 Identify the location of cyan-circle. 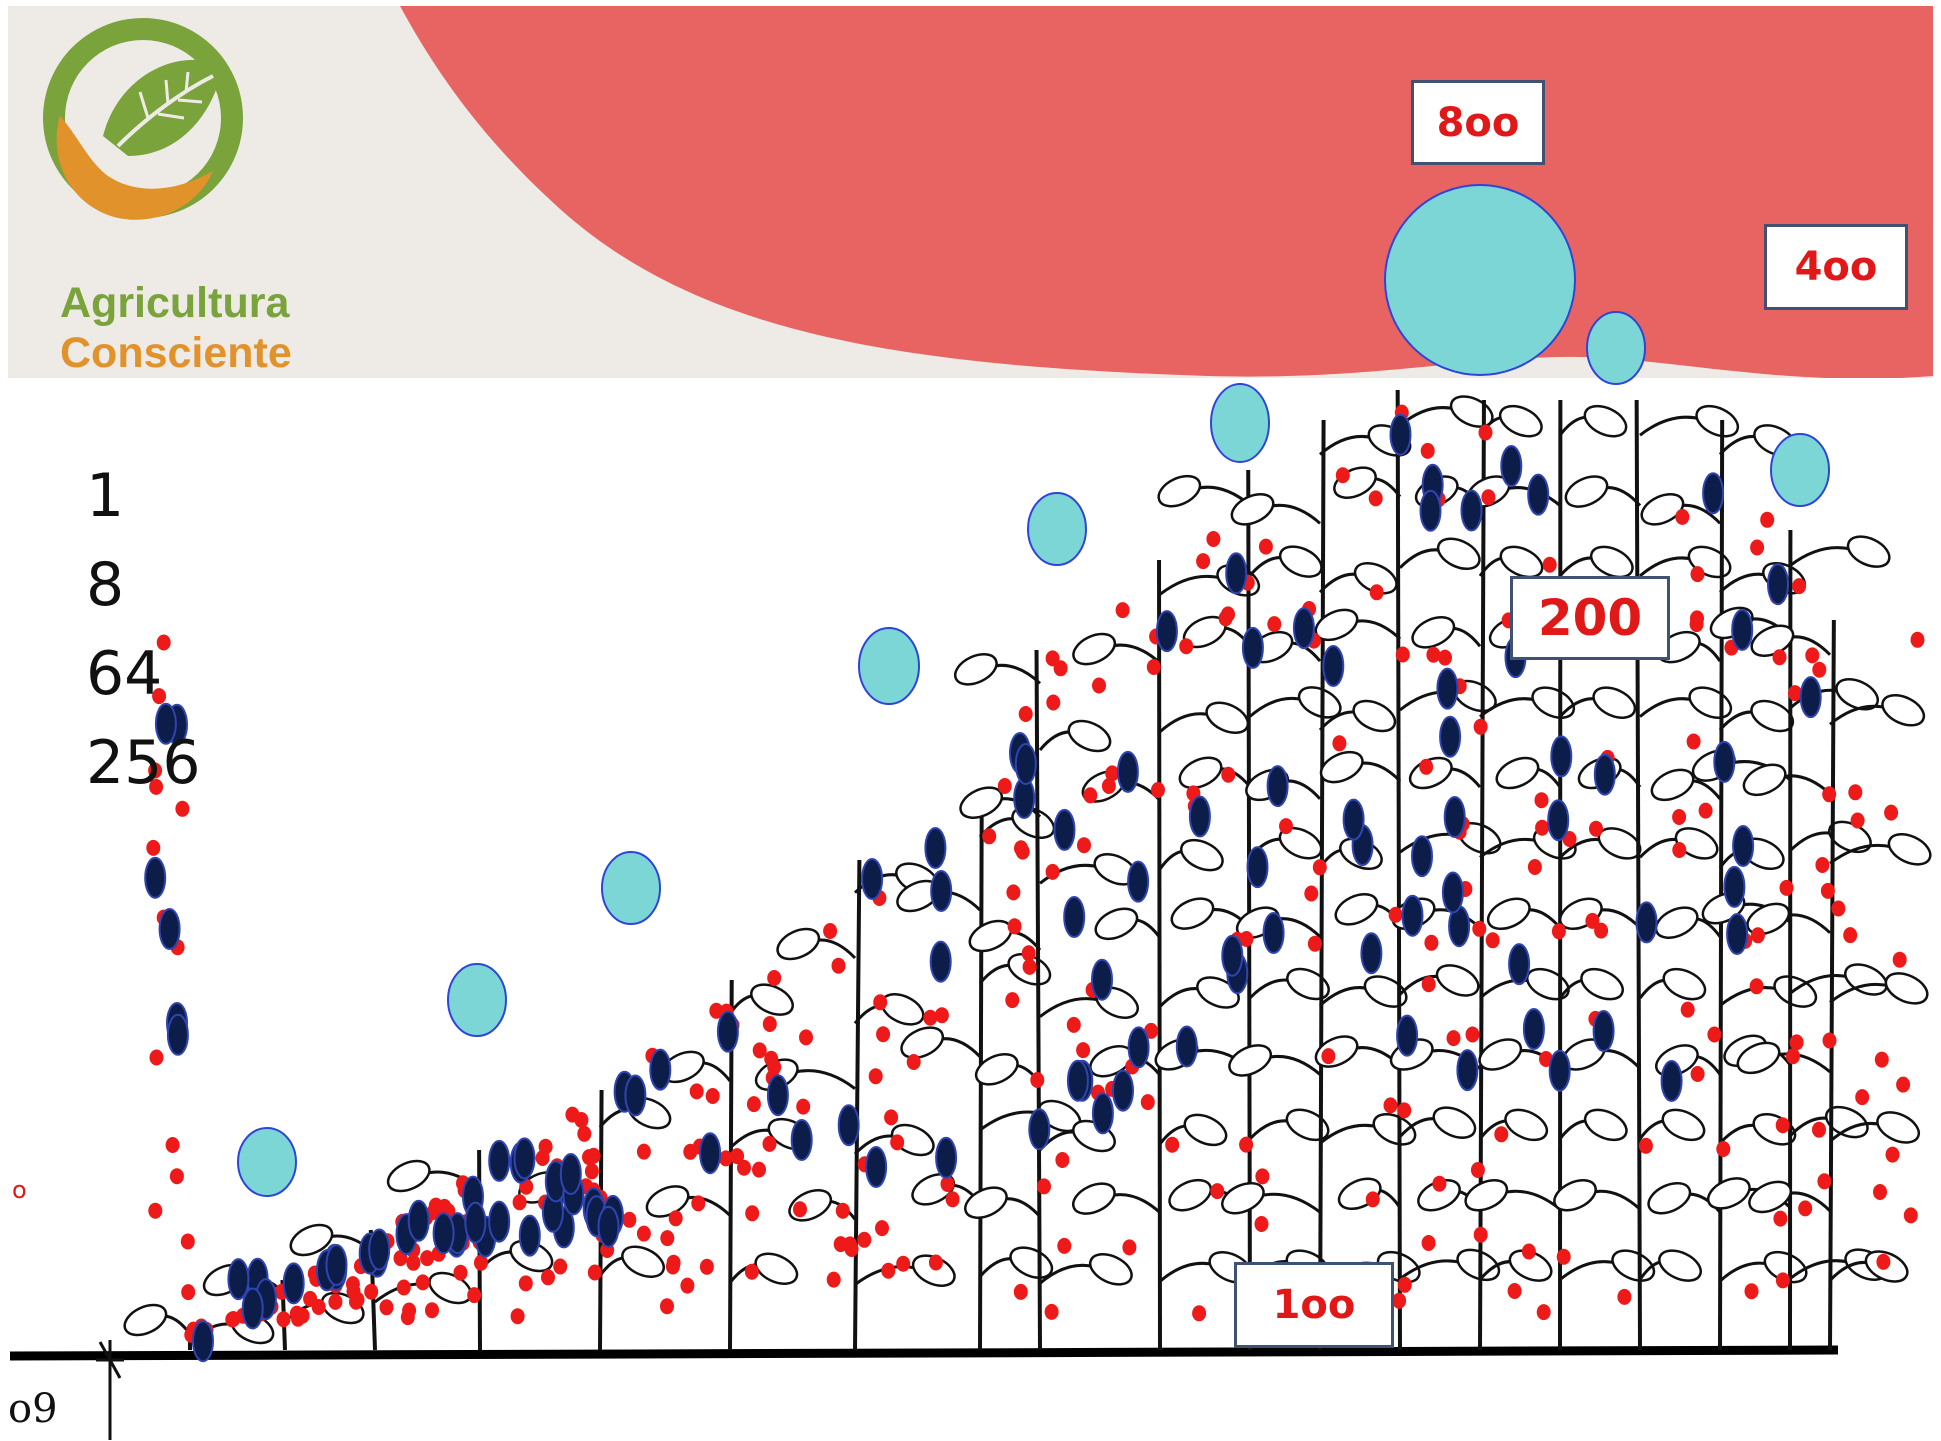
(1240, 423).